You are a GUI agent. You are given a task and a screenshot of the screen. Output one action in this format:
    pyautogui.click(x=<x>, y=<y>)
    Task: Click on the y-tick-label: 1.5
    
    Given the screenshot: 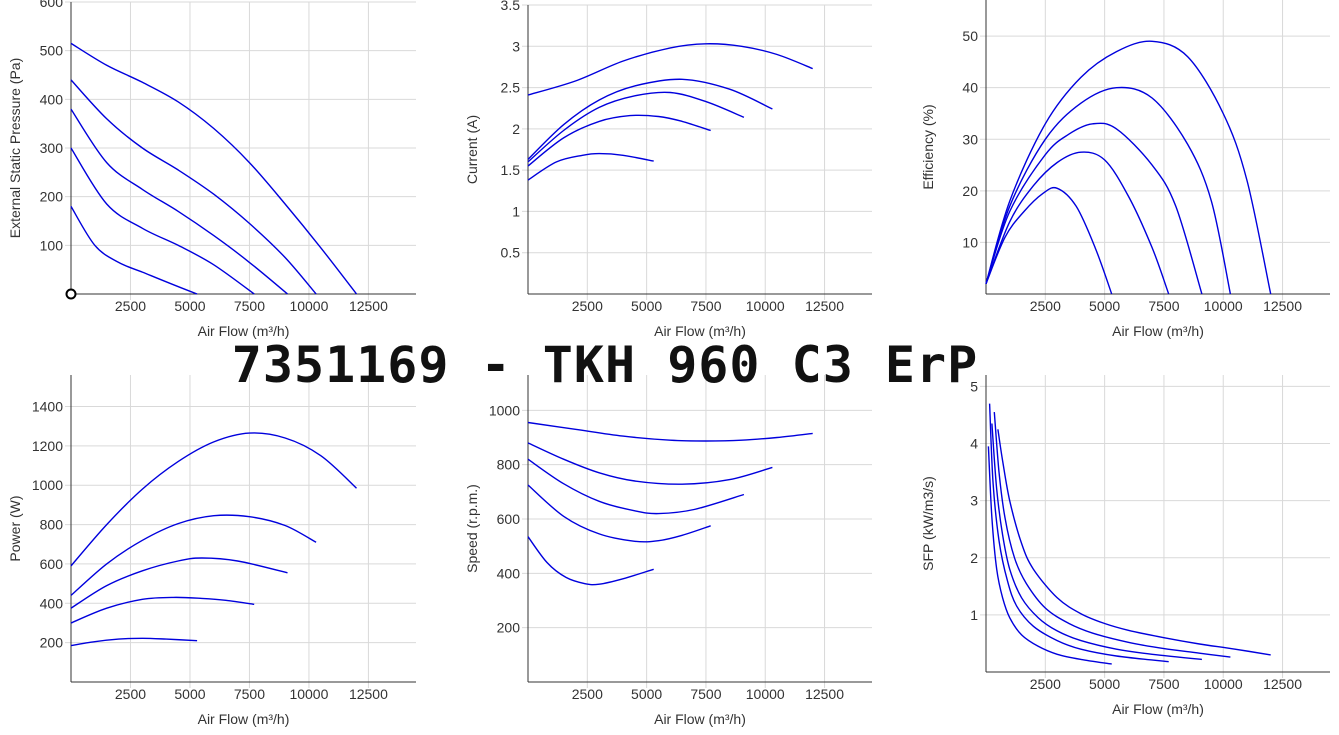 What is the action you would take?
    pyautogui.click(x=511, y=170)
    